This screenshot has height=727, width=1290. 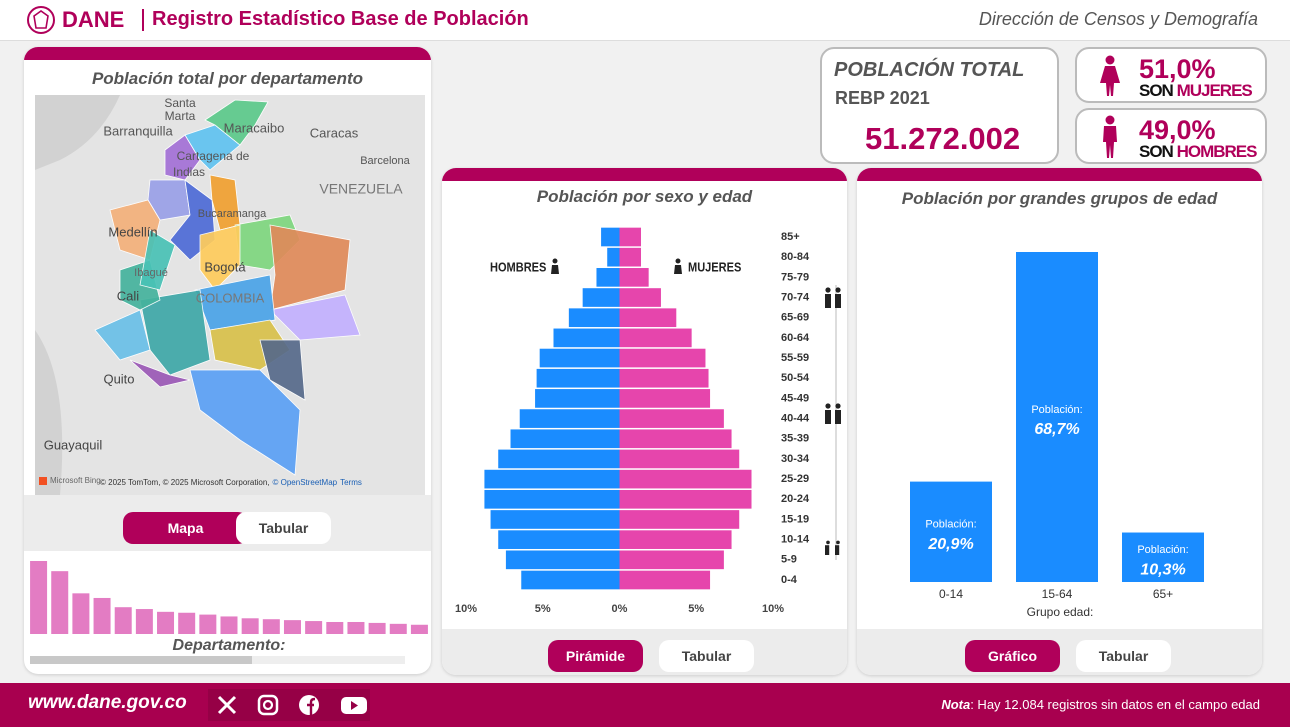 I want to click on logo: DANE, so click(x=93, y=19).